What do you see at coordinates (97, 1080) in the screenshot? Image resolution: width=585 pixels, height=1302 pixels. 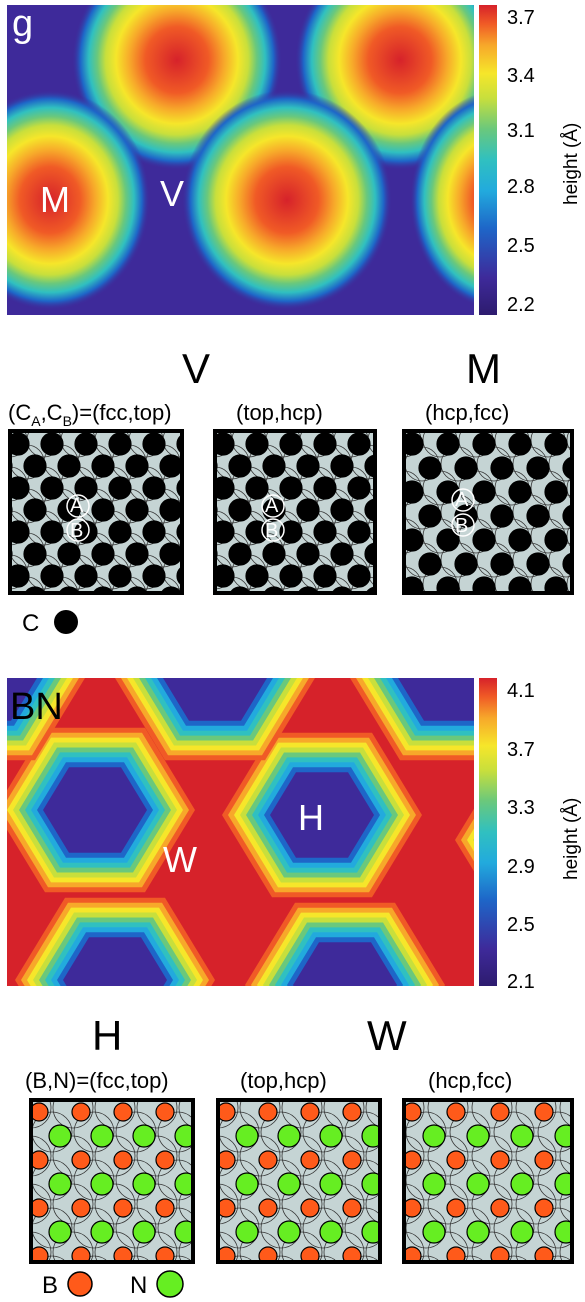 I see `bn-model-label-1: (B,N)=(fcc,top)` at bounding box center [97, 1080].